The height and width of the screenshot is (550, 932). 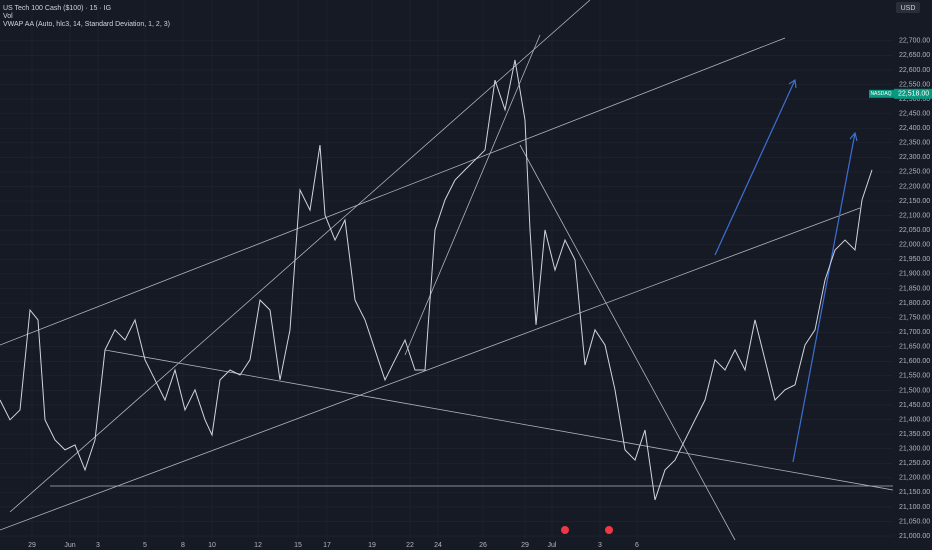 I want to click on x-tick-label: 6, so click(x=637, y=545).